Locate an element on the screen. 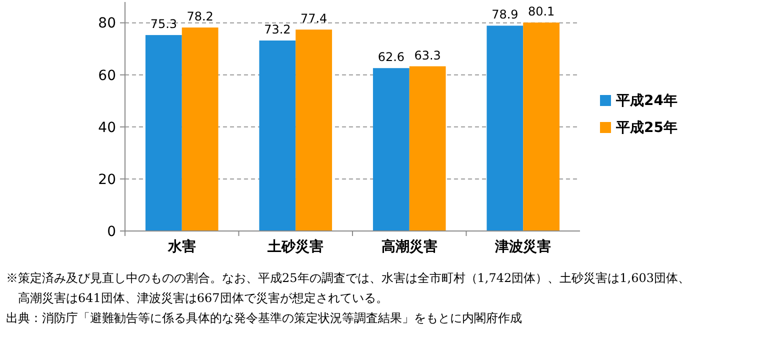 The height and width of the screenshot is (339, 780). y-tick-label: 0 is located at coordinates (111, 232).